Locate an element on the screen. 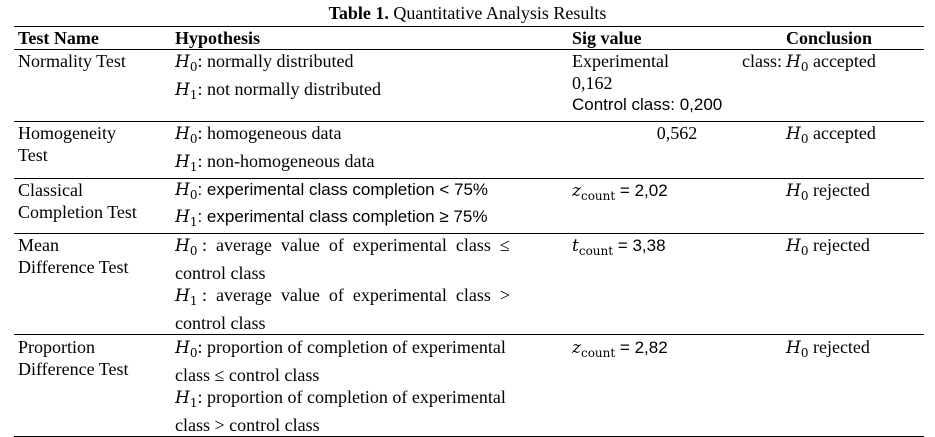 The image size is (935, 437). sig-value-cell: zcount = 2,02 is located at coordinates (675, 206).